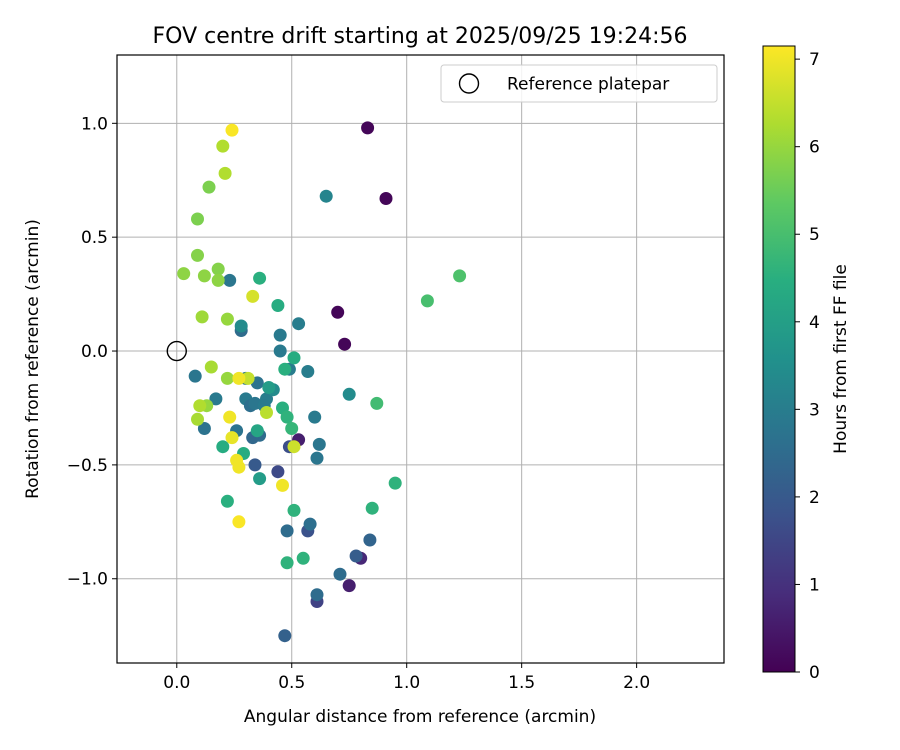 This screenshot has height=750, width=900. Describe the element at coordinates (636, 683) in the screenshot. I see `x-tick-label: 2.0` at that location.